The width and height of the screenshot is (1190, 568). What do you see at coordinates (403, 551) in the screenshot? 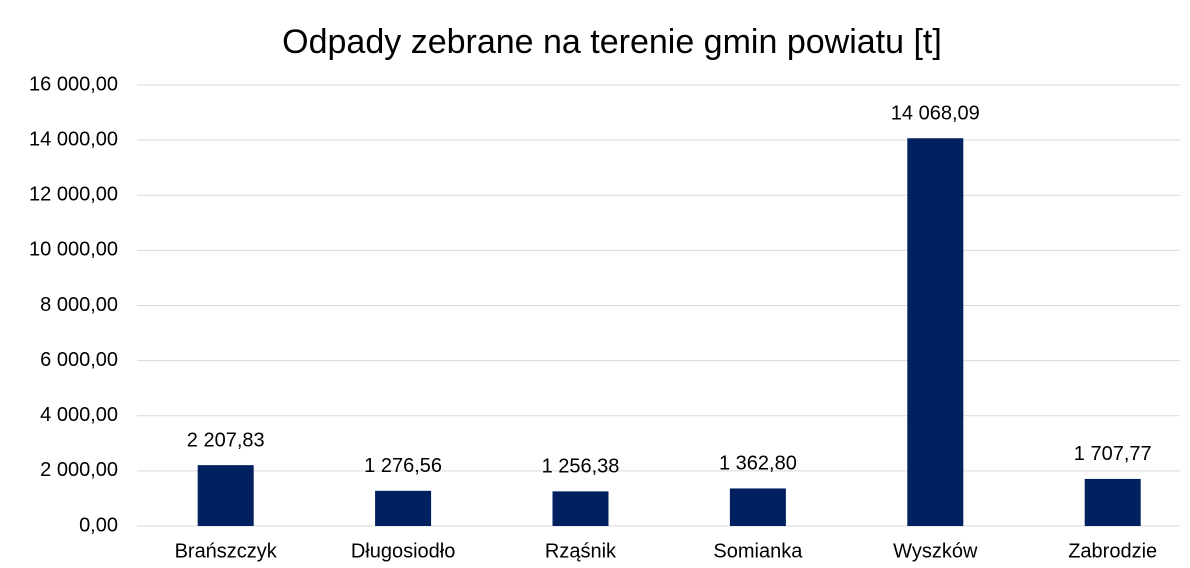
I see `x-tick-label: Długosiodło` at bounding box center [403, 551].